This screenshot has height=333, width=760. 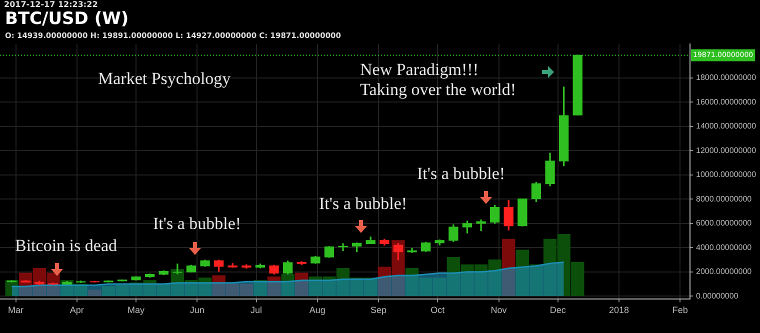 What do you see at coordinates (619, 310) in the screenshot?
I see `x-tick-label: 2018` at bounding box center [619, 310].